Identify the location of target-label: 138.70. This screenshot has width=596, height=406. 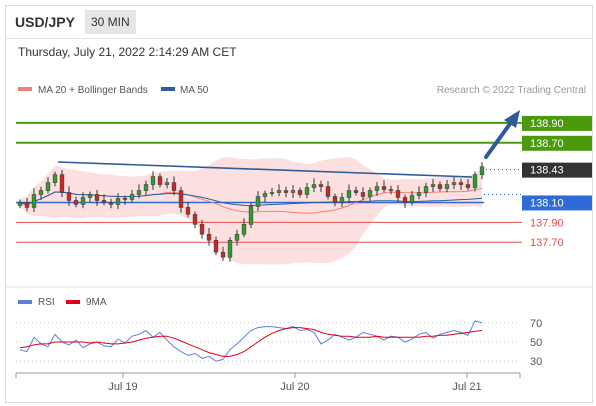
(547, 144).